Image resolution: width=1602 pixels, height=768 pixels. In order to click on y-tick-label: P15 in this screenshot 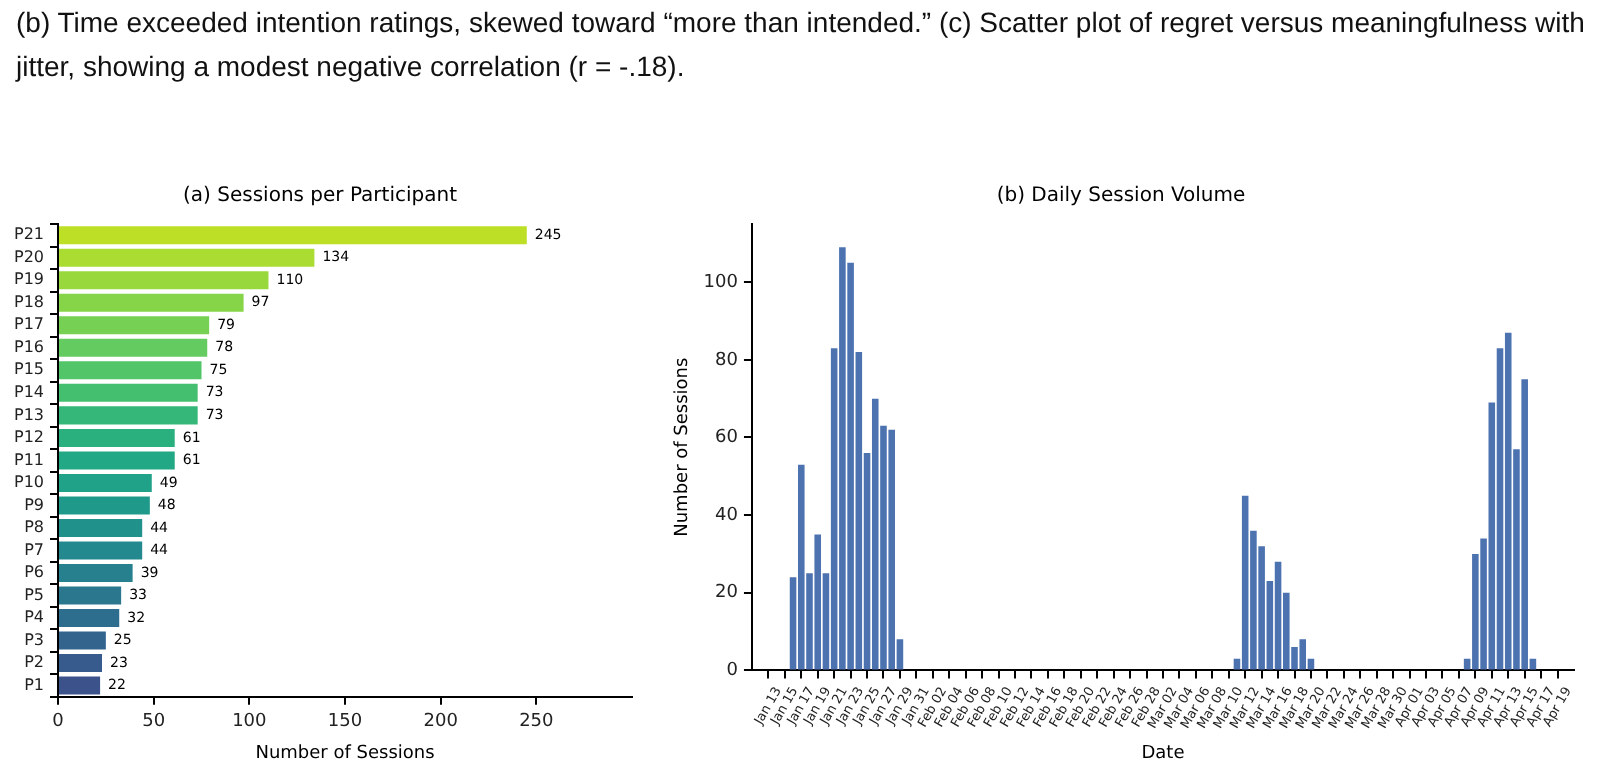, I will do `click(29, 369)`.